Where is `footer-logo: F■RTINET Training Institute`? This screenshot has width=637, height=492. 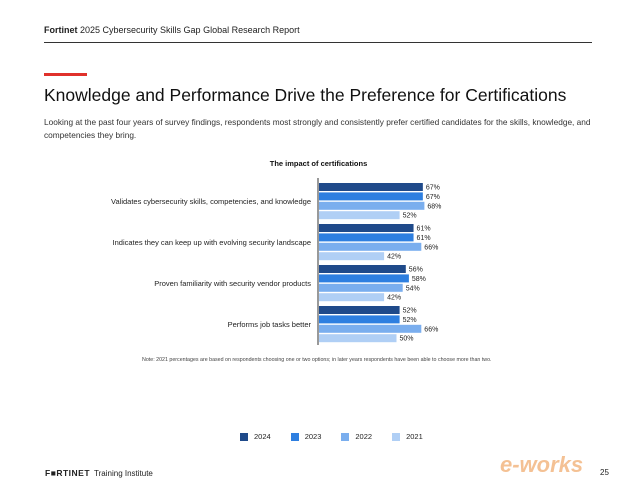
footer-logo: F■RTINET Training Institute is located at coordinates (99, 473).